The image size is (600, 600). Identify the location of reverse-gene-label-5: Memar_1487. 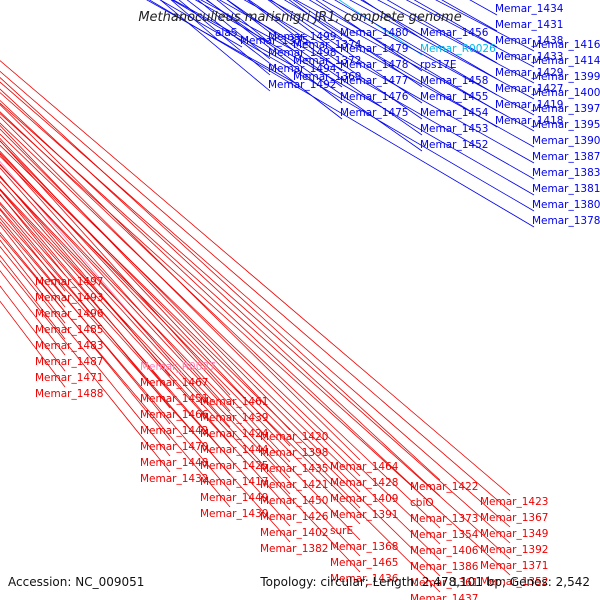
(69, 362).